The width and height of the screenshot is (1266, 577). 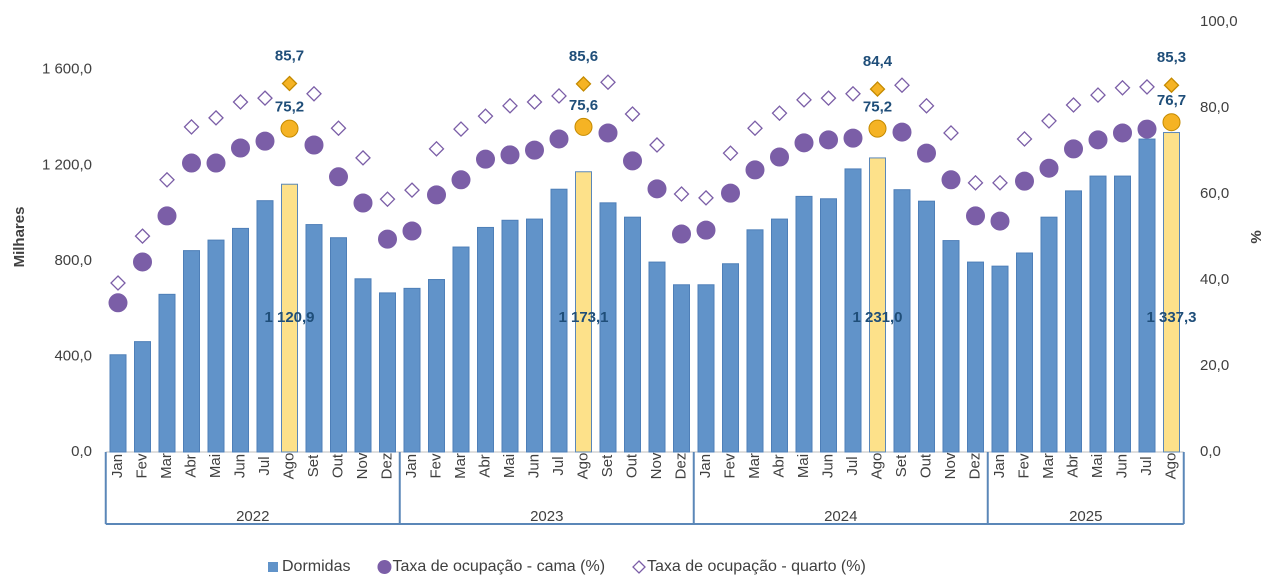 I want to click on legend-label: Dormidas, so click(x=316, y=566).